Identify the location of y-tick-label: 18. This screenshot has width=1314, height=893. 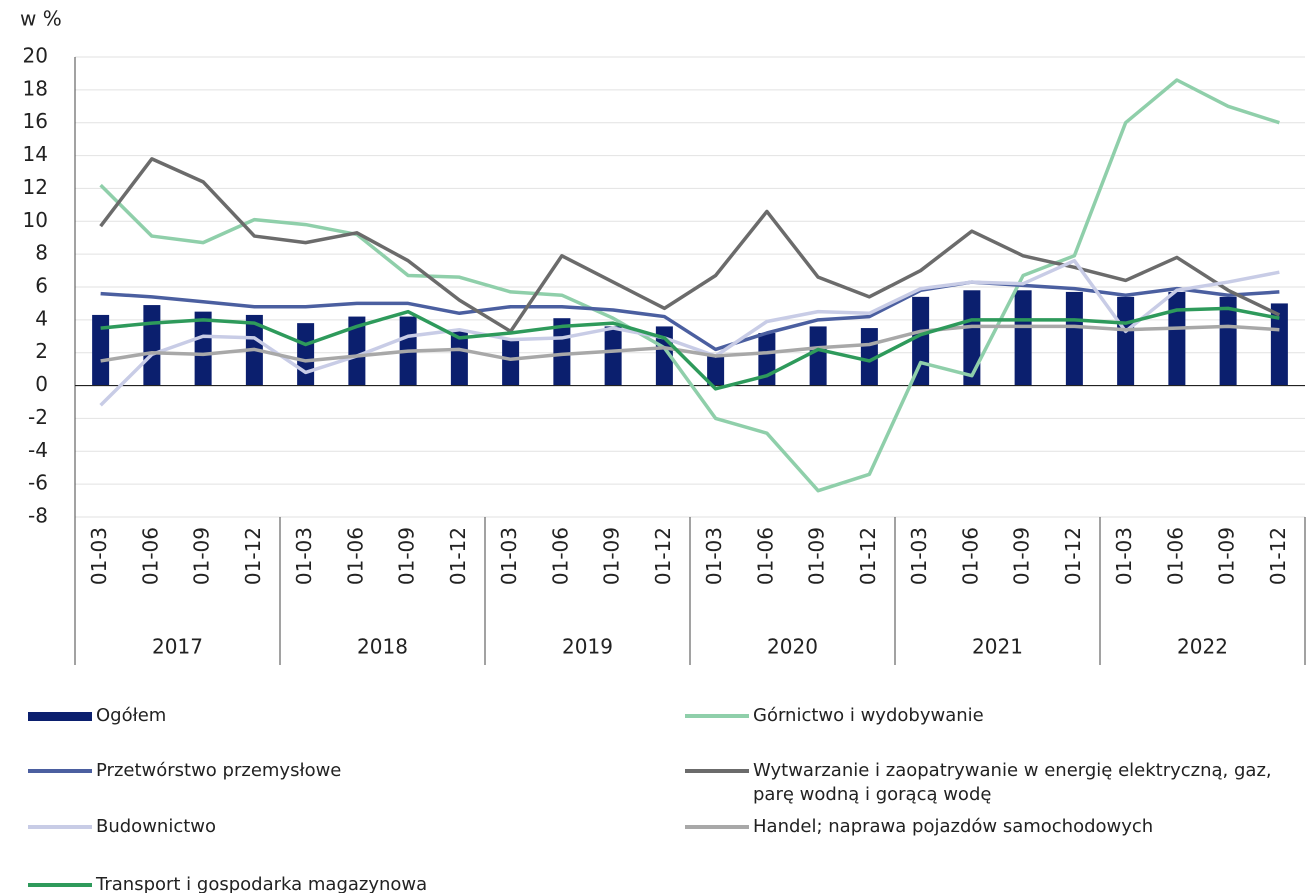
(35, 88).